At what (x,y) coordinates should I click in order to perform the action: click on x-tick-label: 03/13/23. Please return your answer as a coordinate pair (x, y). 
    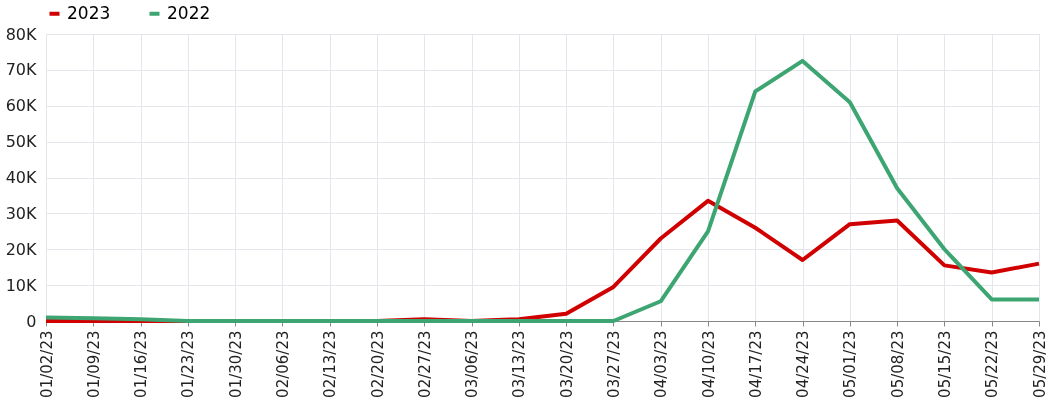
    Looking at the image, I should click on (519, 364).